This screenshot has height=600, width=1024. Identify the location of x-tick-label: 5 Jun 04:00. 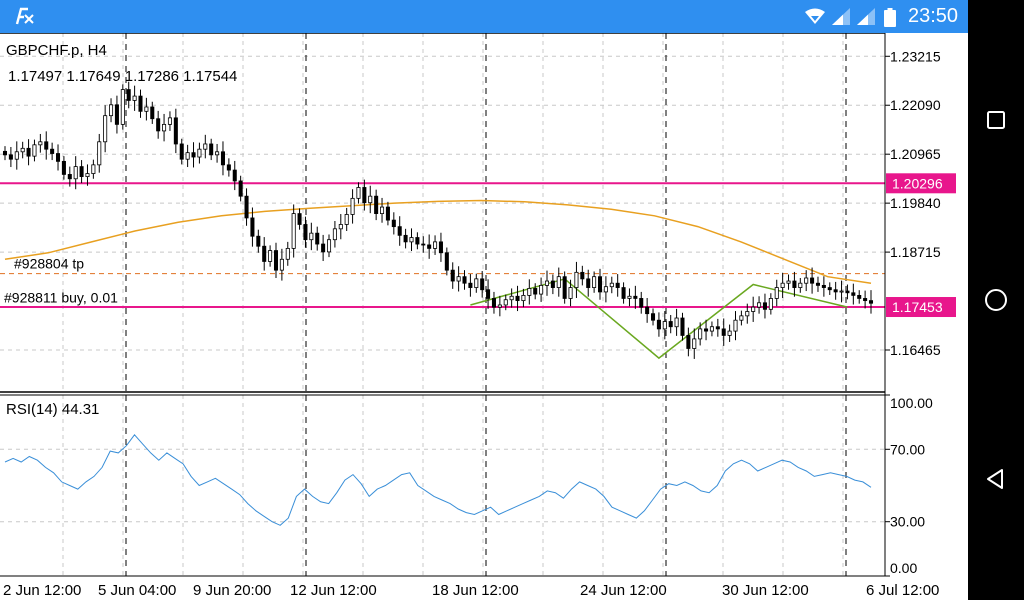
(137, 590).